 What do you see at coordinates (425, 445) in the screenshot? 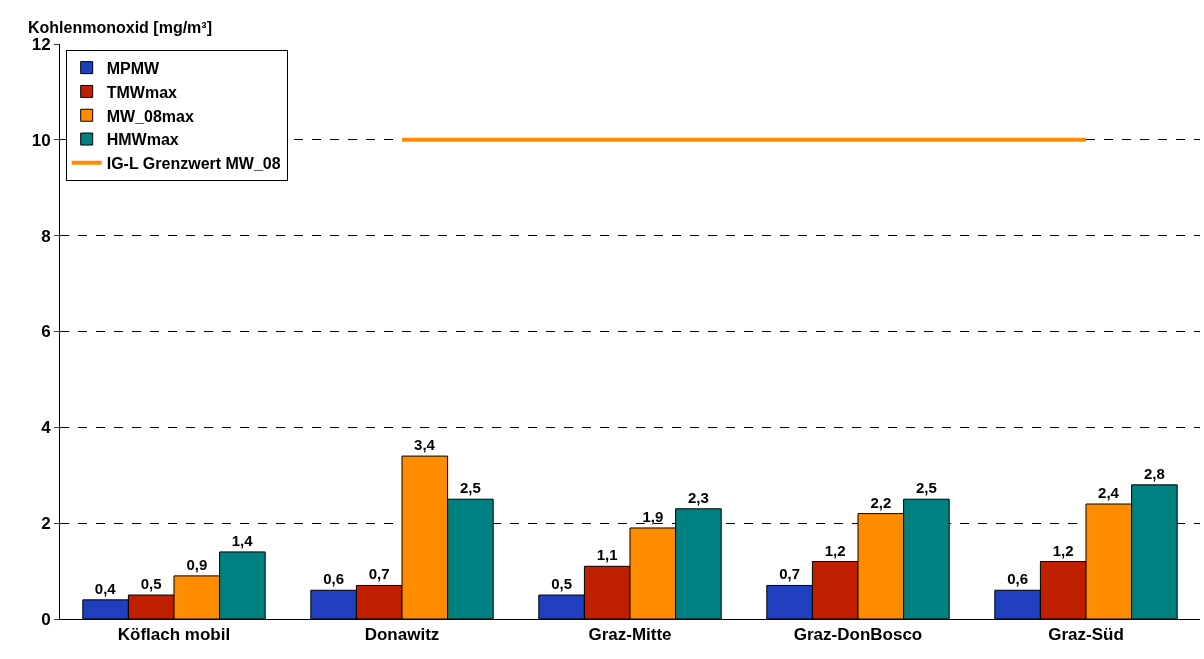
I see `data-label: 3,4` at bounding box center [425, 445].